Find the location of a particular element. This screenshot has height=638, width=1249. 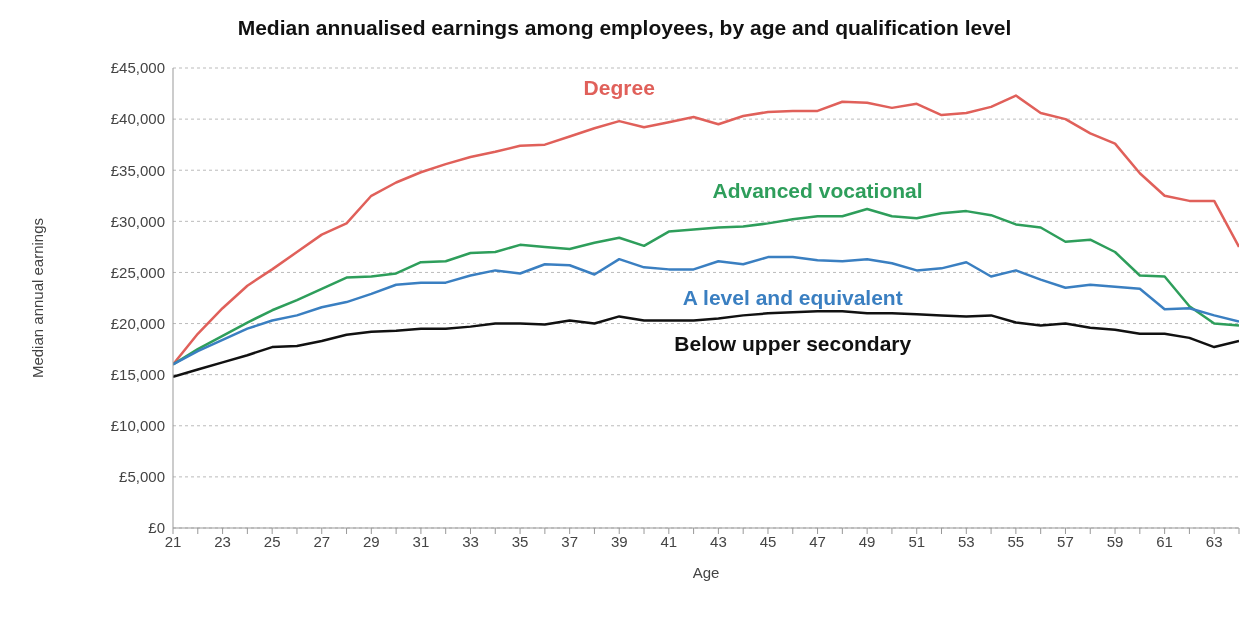

x-tick-label: 45 is located at coordinates (768, 541).